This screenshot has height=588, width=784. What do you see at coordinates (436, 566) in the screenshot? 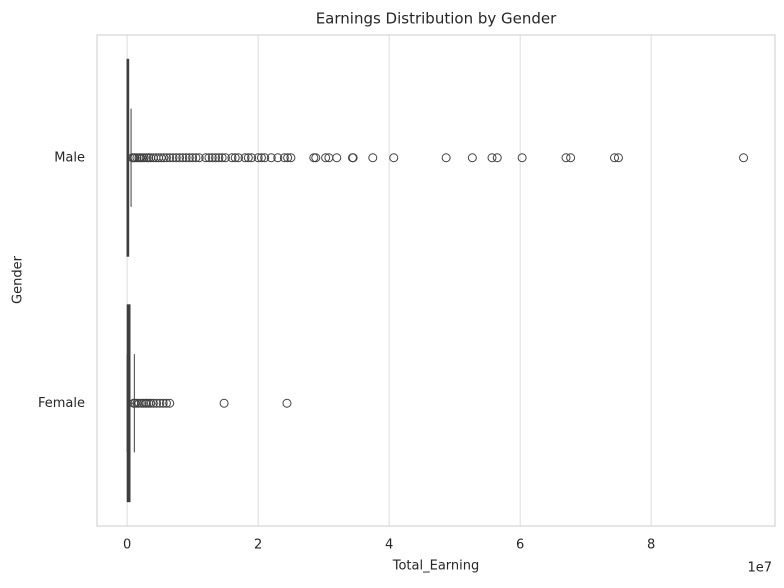
I see `x-axis-label: Total_Earning` at bounding box center [436, 566].